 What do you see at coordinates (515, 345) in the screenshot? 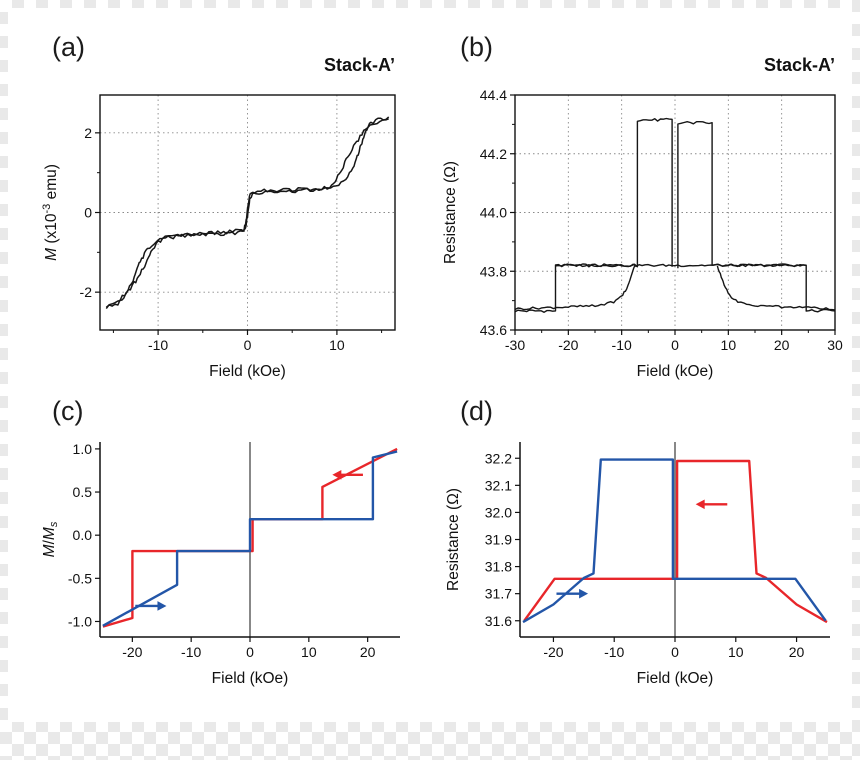
I see `x-tick-label: -30` at bounding box center [515, 345].